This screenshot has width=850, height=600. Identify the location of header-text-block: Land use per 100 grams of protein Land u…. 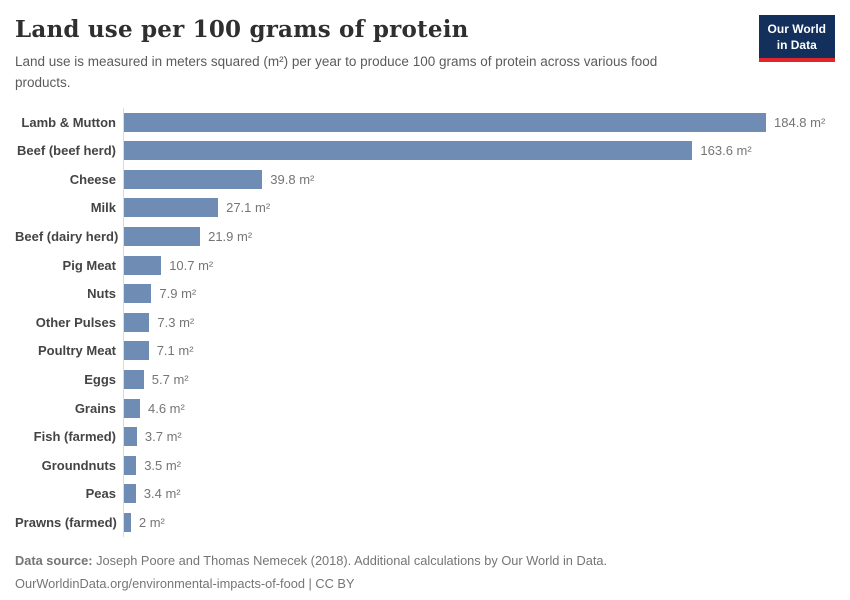
(365, 53).